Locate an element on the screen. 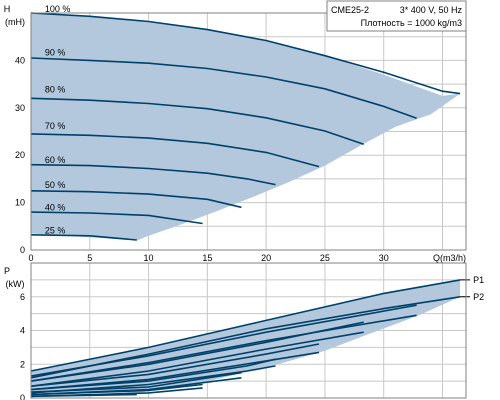 This screenshot has height=400, width=500. y-axis-label: (mH) is located at coordinates (15, 22).